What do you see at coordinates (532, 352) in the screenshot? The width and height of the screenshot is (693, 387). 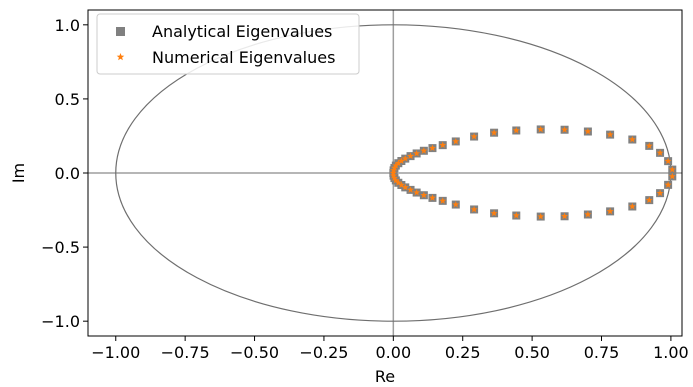 I see `x-tick-label: 0.50` at bounding box center [532, 352].